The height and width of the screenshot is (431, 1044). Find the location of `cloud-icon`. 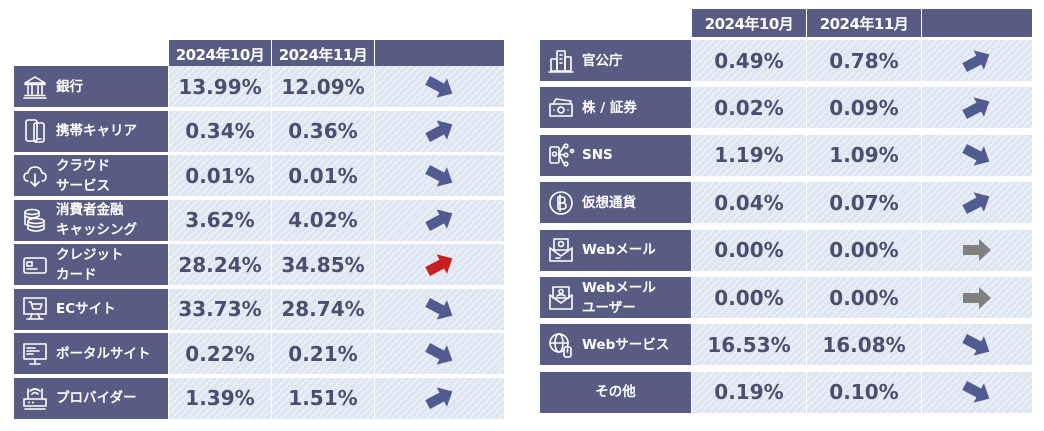

cloud-icon is located at coordinates (35, 176).